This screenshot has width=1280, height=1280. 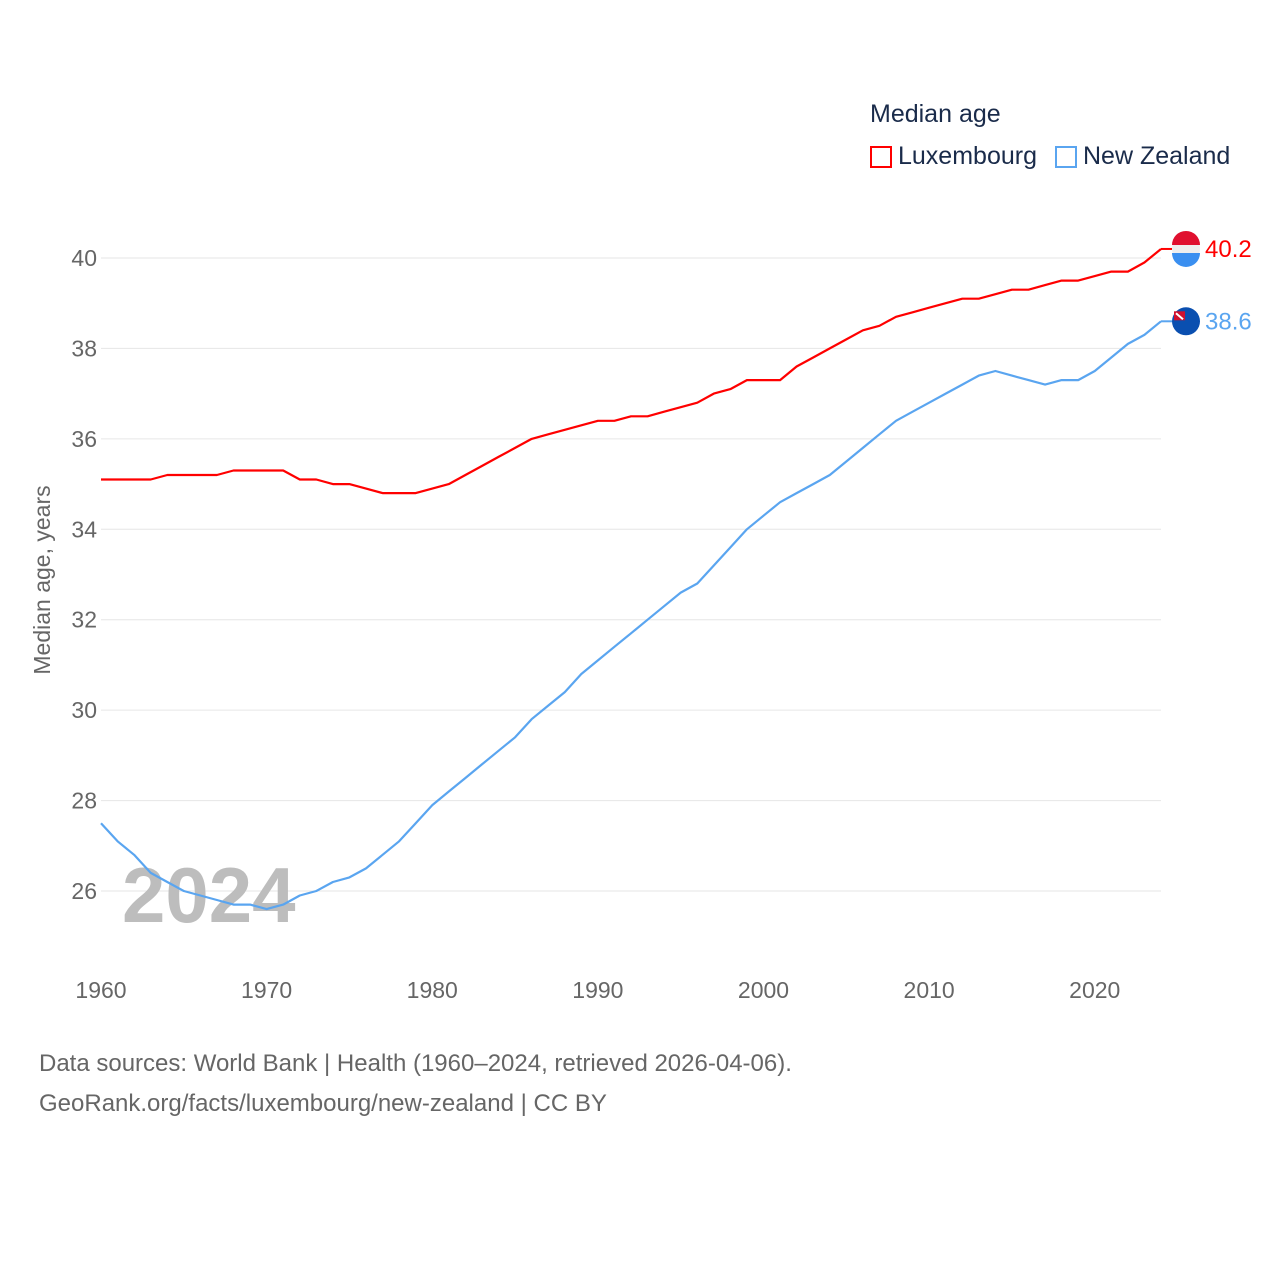 I want to click on legend-swatch-new-zealand, so click(x=1065, y=156).